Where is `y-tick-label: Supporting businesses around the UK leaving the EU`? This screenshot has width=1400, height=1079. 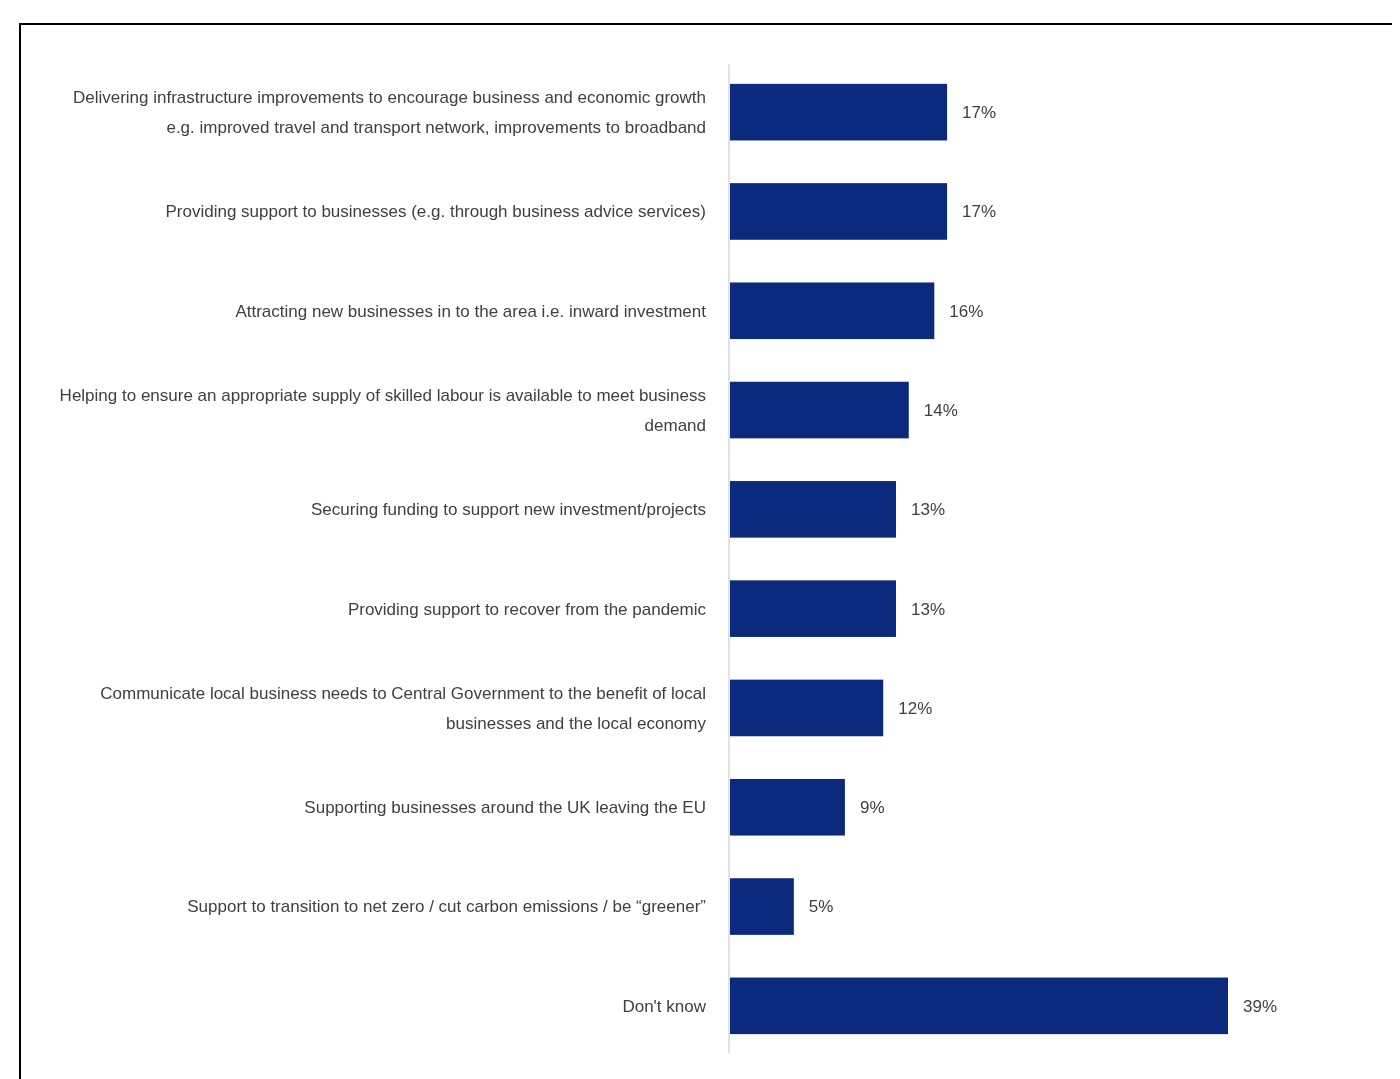
y-tick-label: Supporting businesses around the UK leaving the EU is located at coordinates (505, 808).